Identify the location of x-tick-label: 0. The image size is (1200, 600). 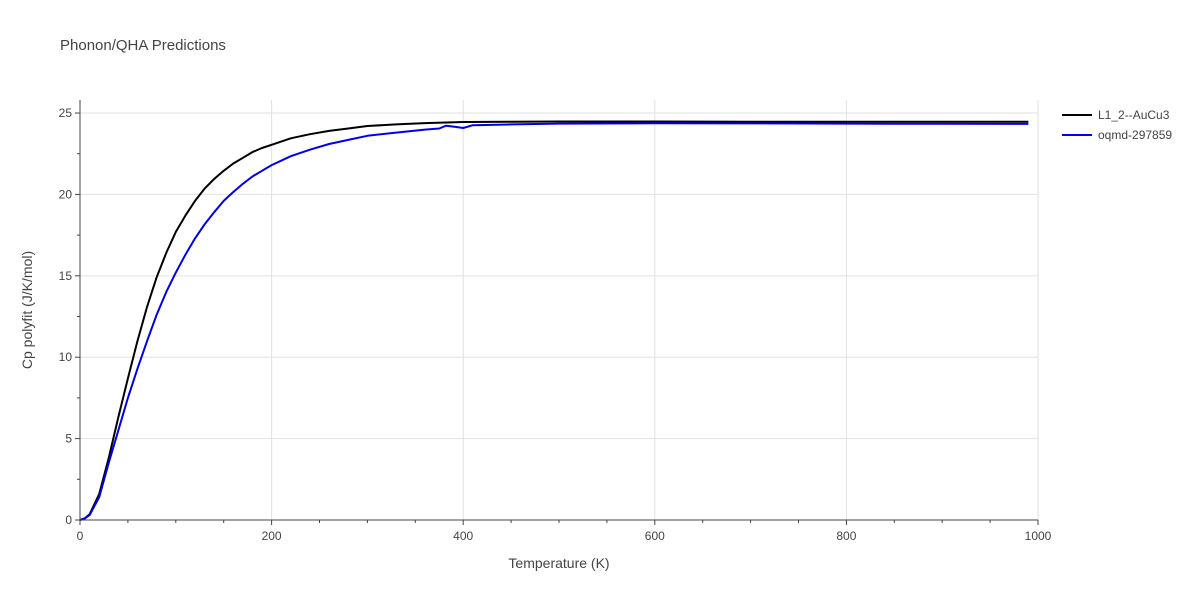
(80, 536).